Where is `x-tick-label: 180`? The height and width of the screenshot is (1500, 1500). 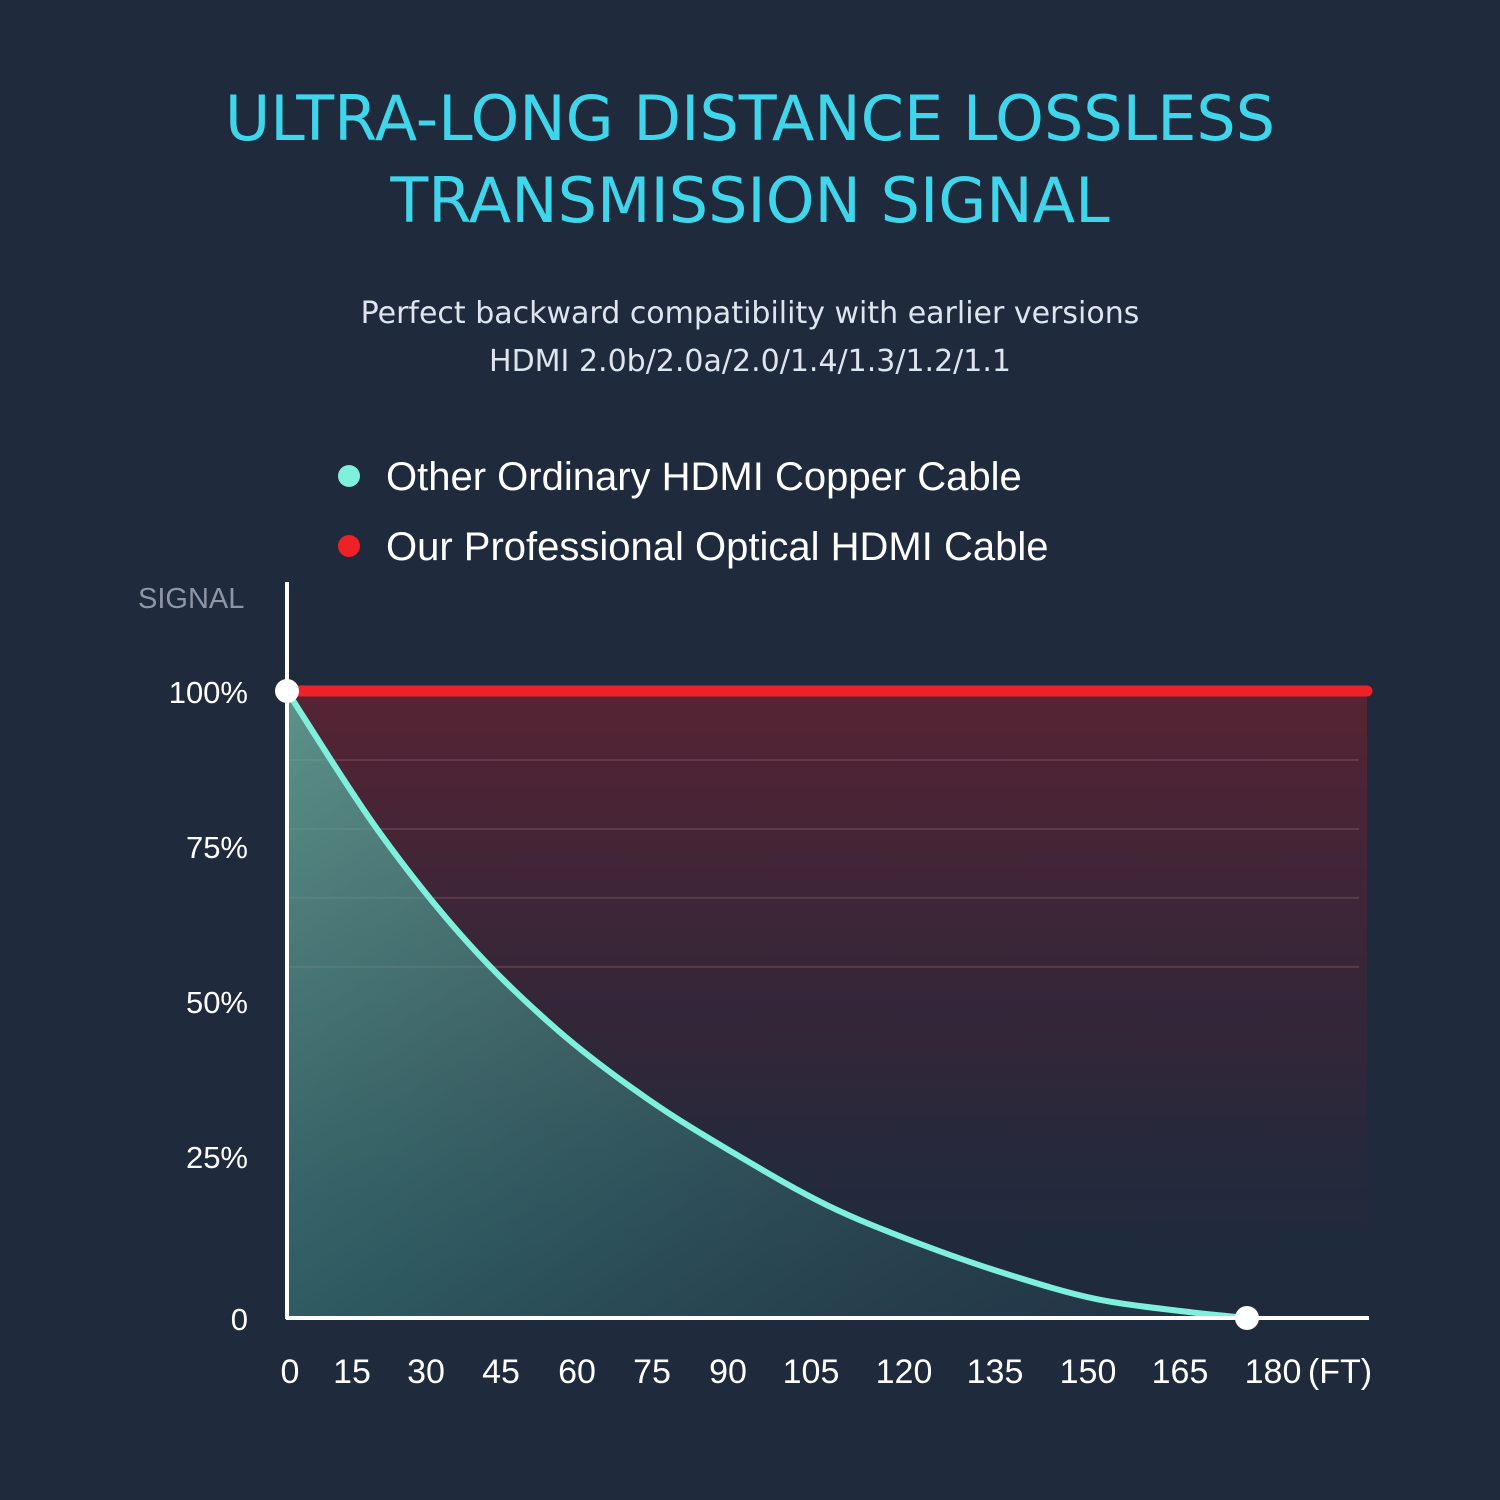
x-tick-label: 180 is located at coordinates (1273, 1372).